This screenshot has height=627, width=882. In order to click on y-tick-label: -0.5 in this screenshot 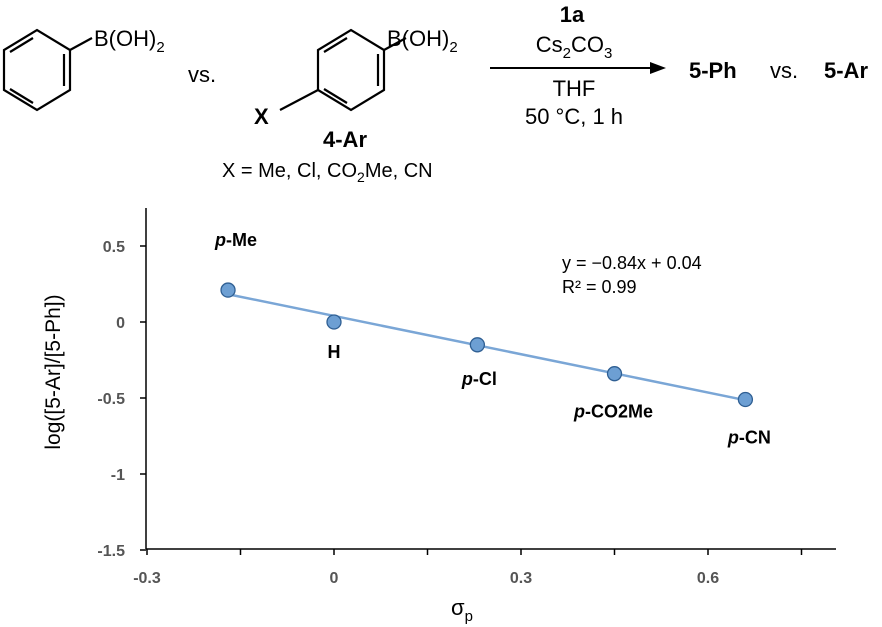, I will do `click(111, 399)`.